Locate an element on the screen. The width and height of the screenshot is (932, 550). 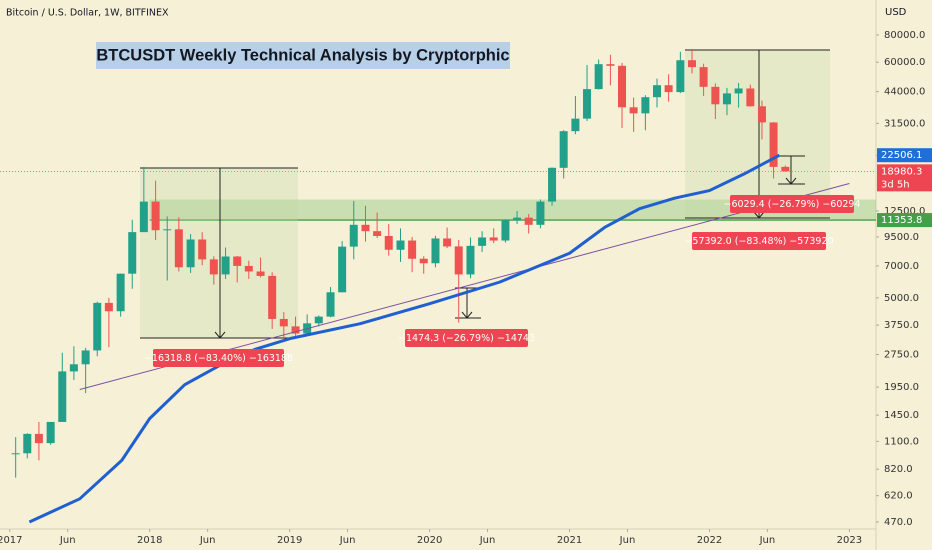
price-marker-box is located at coordinates (904, 155).